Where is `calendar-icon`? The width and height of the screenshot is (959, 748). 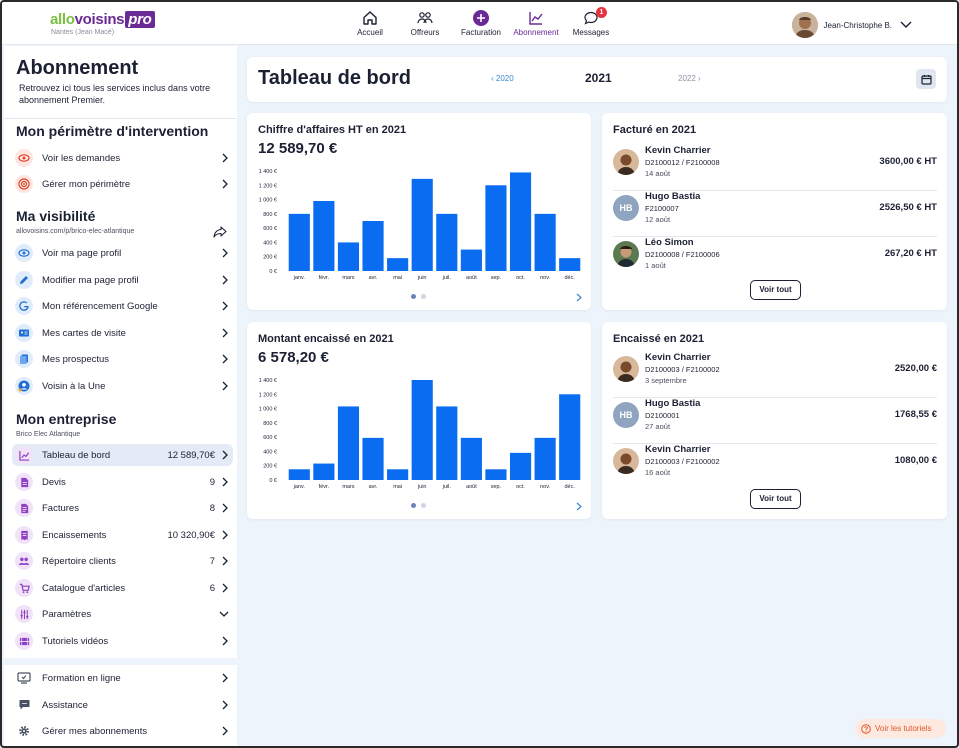 calendar-icon is located at coordinates (926, 79).